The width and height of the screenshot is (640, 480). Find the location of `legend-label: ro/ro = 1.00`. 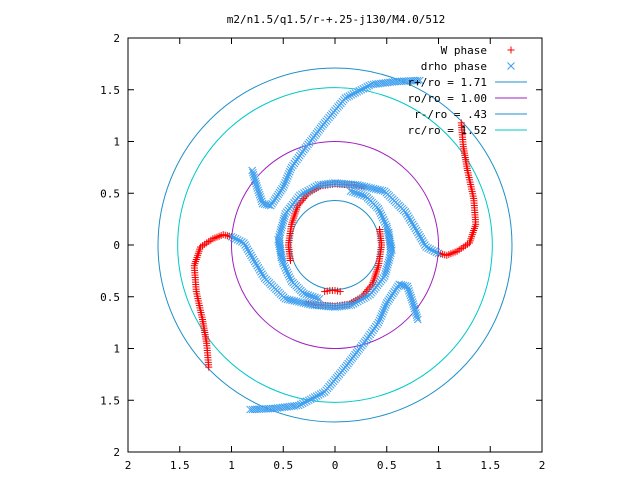

legend-label: ro/ro = 1.00 is located at coordinates (447, 98).